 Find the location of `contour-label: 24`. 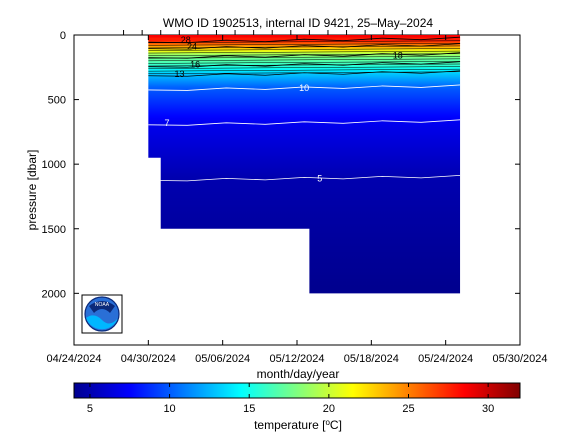

contour-label: 24 is located at coordinates (192, 47).